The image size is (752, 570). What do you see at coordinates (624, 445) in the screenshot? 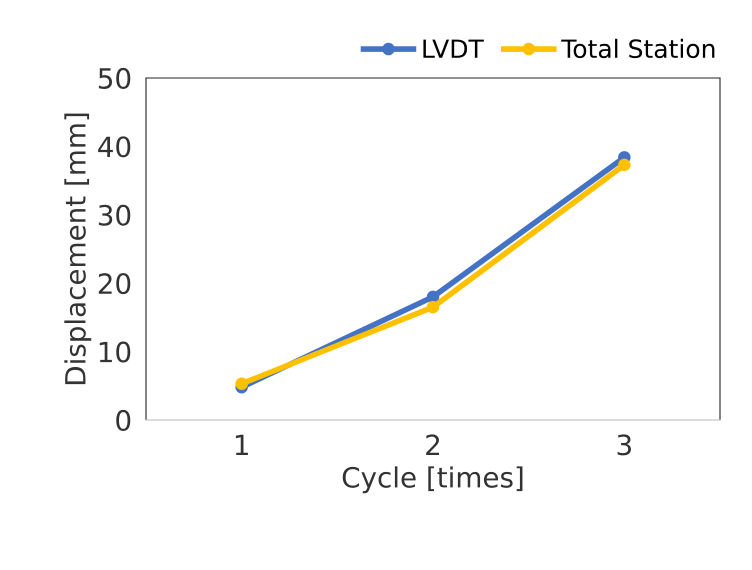
I see `x-tick-label: 3` at bounding box center [624, 445].